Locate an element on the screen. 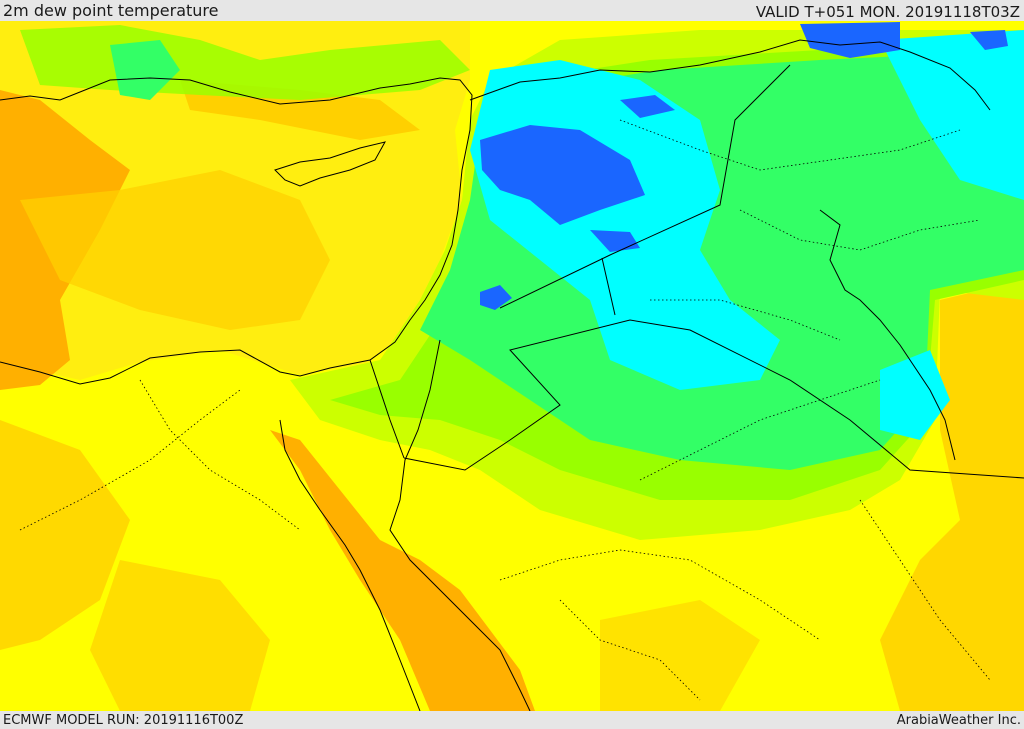  field-red-sea is located at coordinates (402, 570).